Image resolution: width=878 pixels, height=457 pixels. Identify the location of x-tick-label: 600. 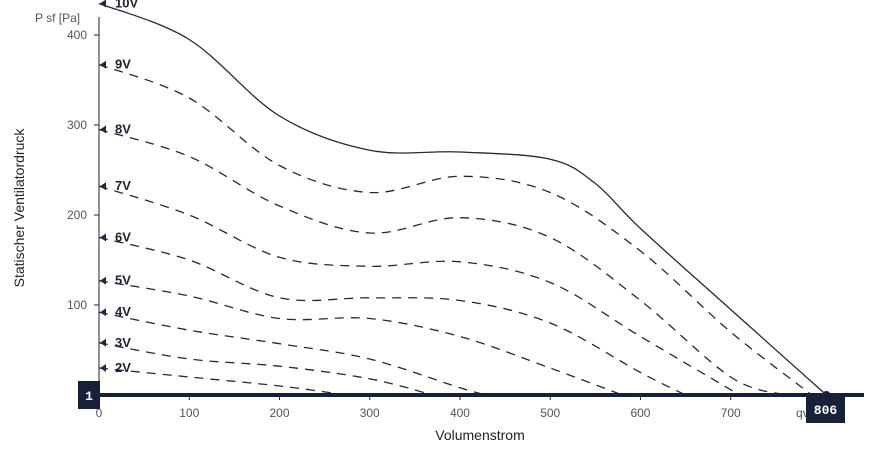
(640, 413).